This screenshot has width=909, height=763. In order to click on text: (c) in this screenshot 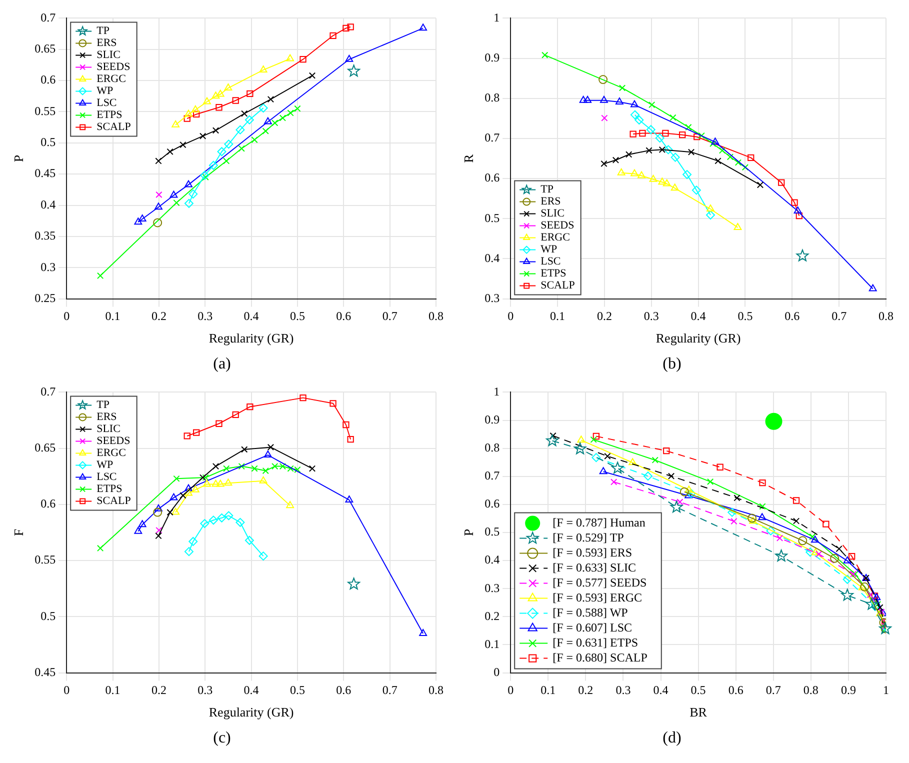, I will do `click(222, 738)`.